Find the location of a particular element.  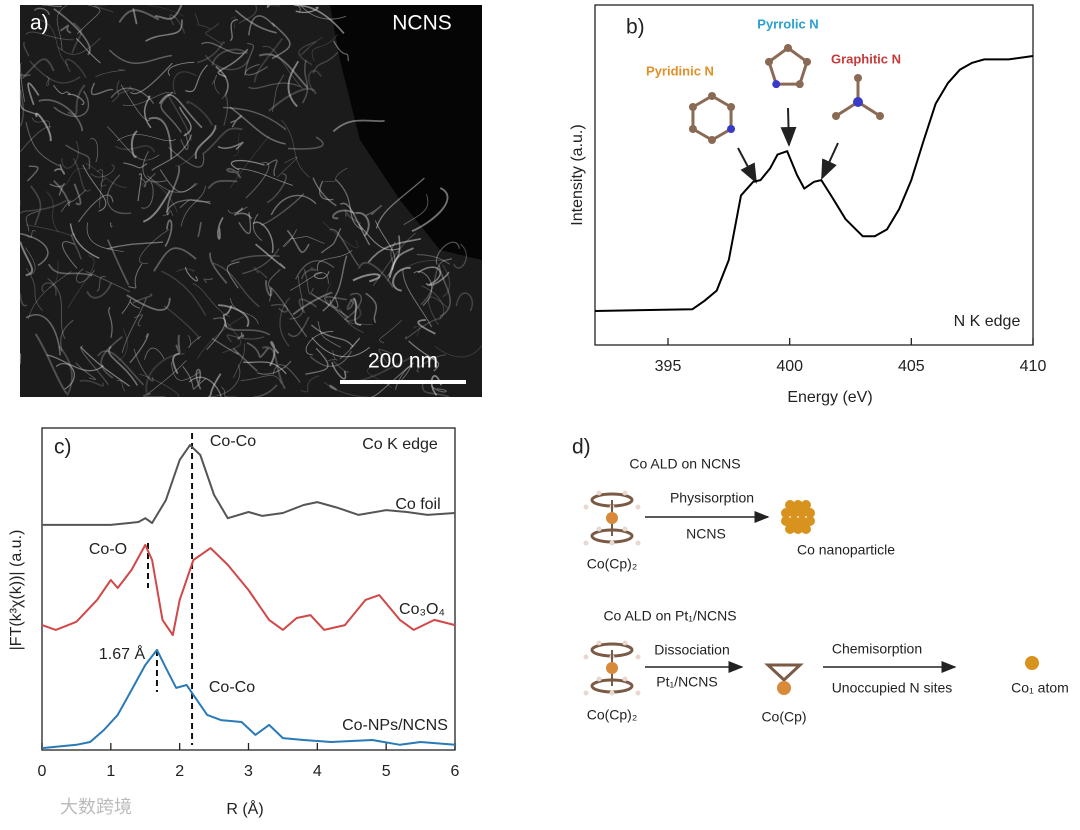

y-axis-label: Intensity (a.u.) is located at coordinates (577, 174).